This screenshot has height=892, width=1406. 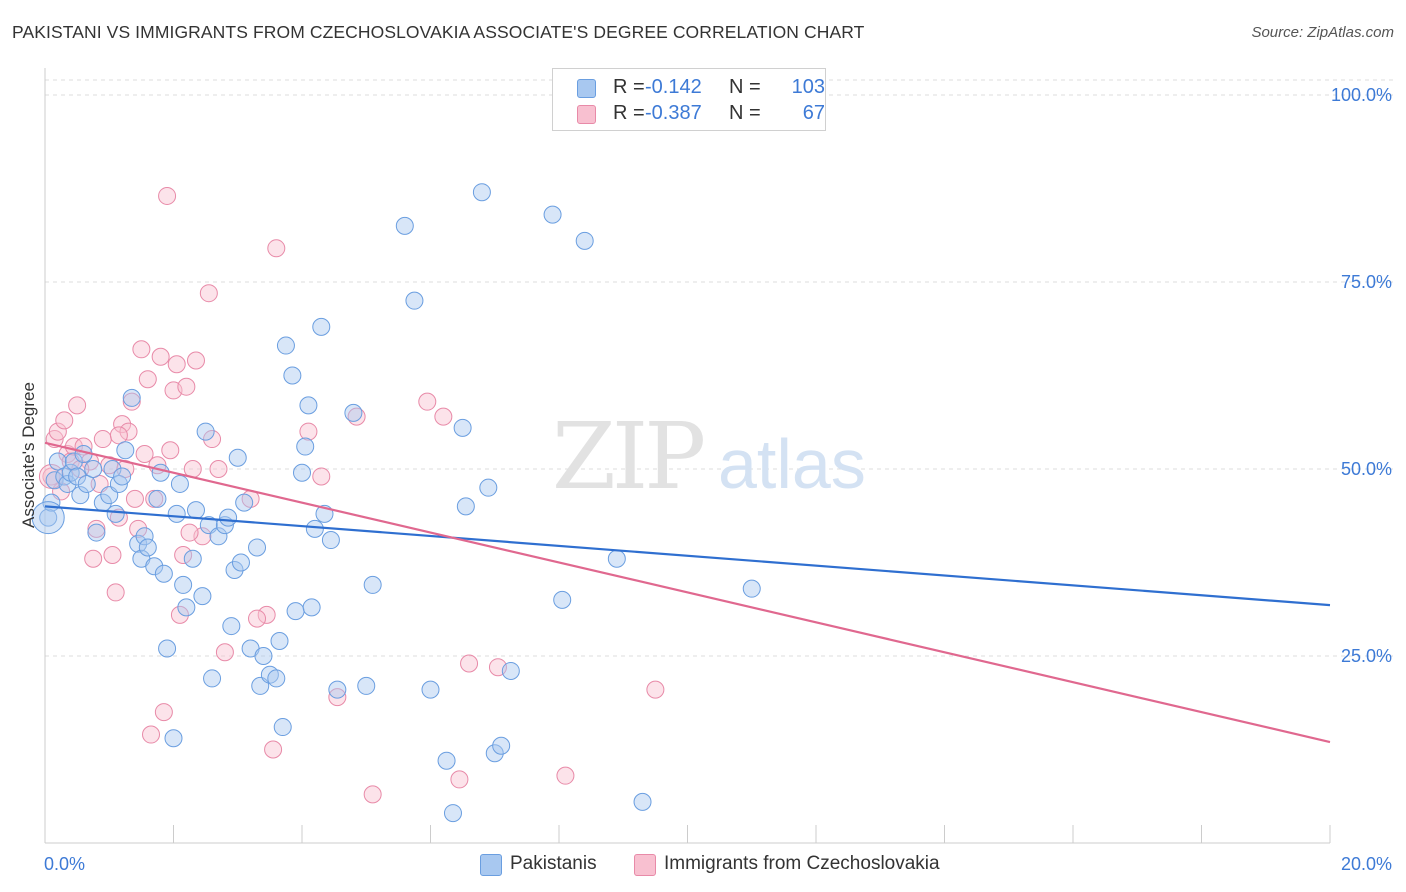 What do you see at coordinates (1361, 95) in the screenshot?
I see `y-tick-label: 100.0%` at bounding box center [1361, 95].